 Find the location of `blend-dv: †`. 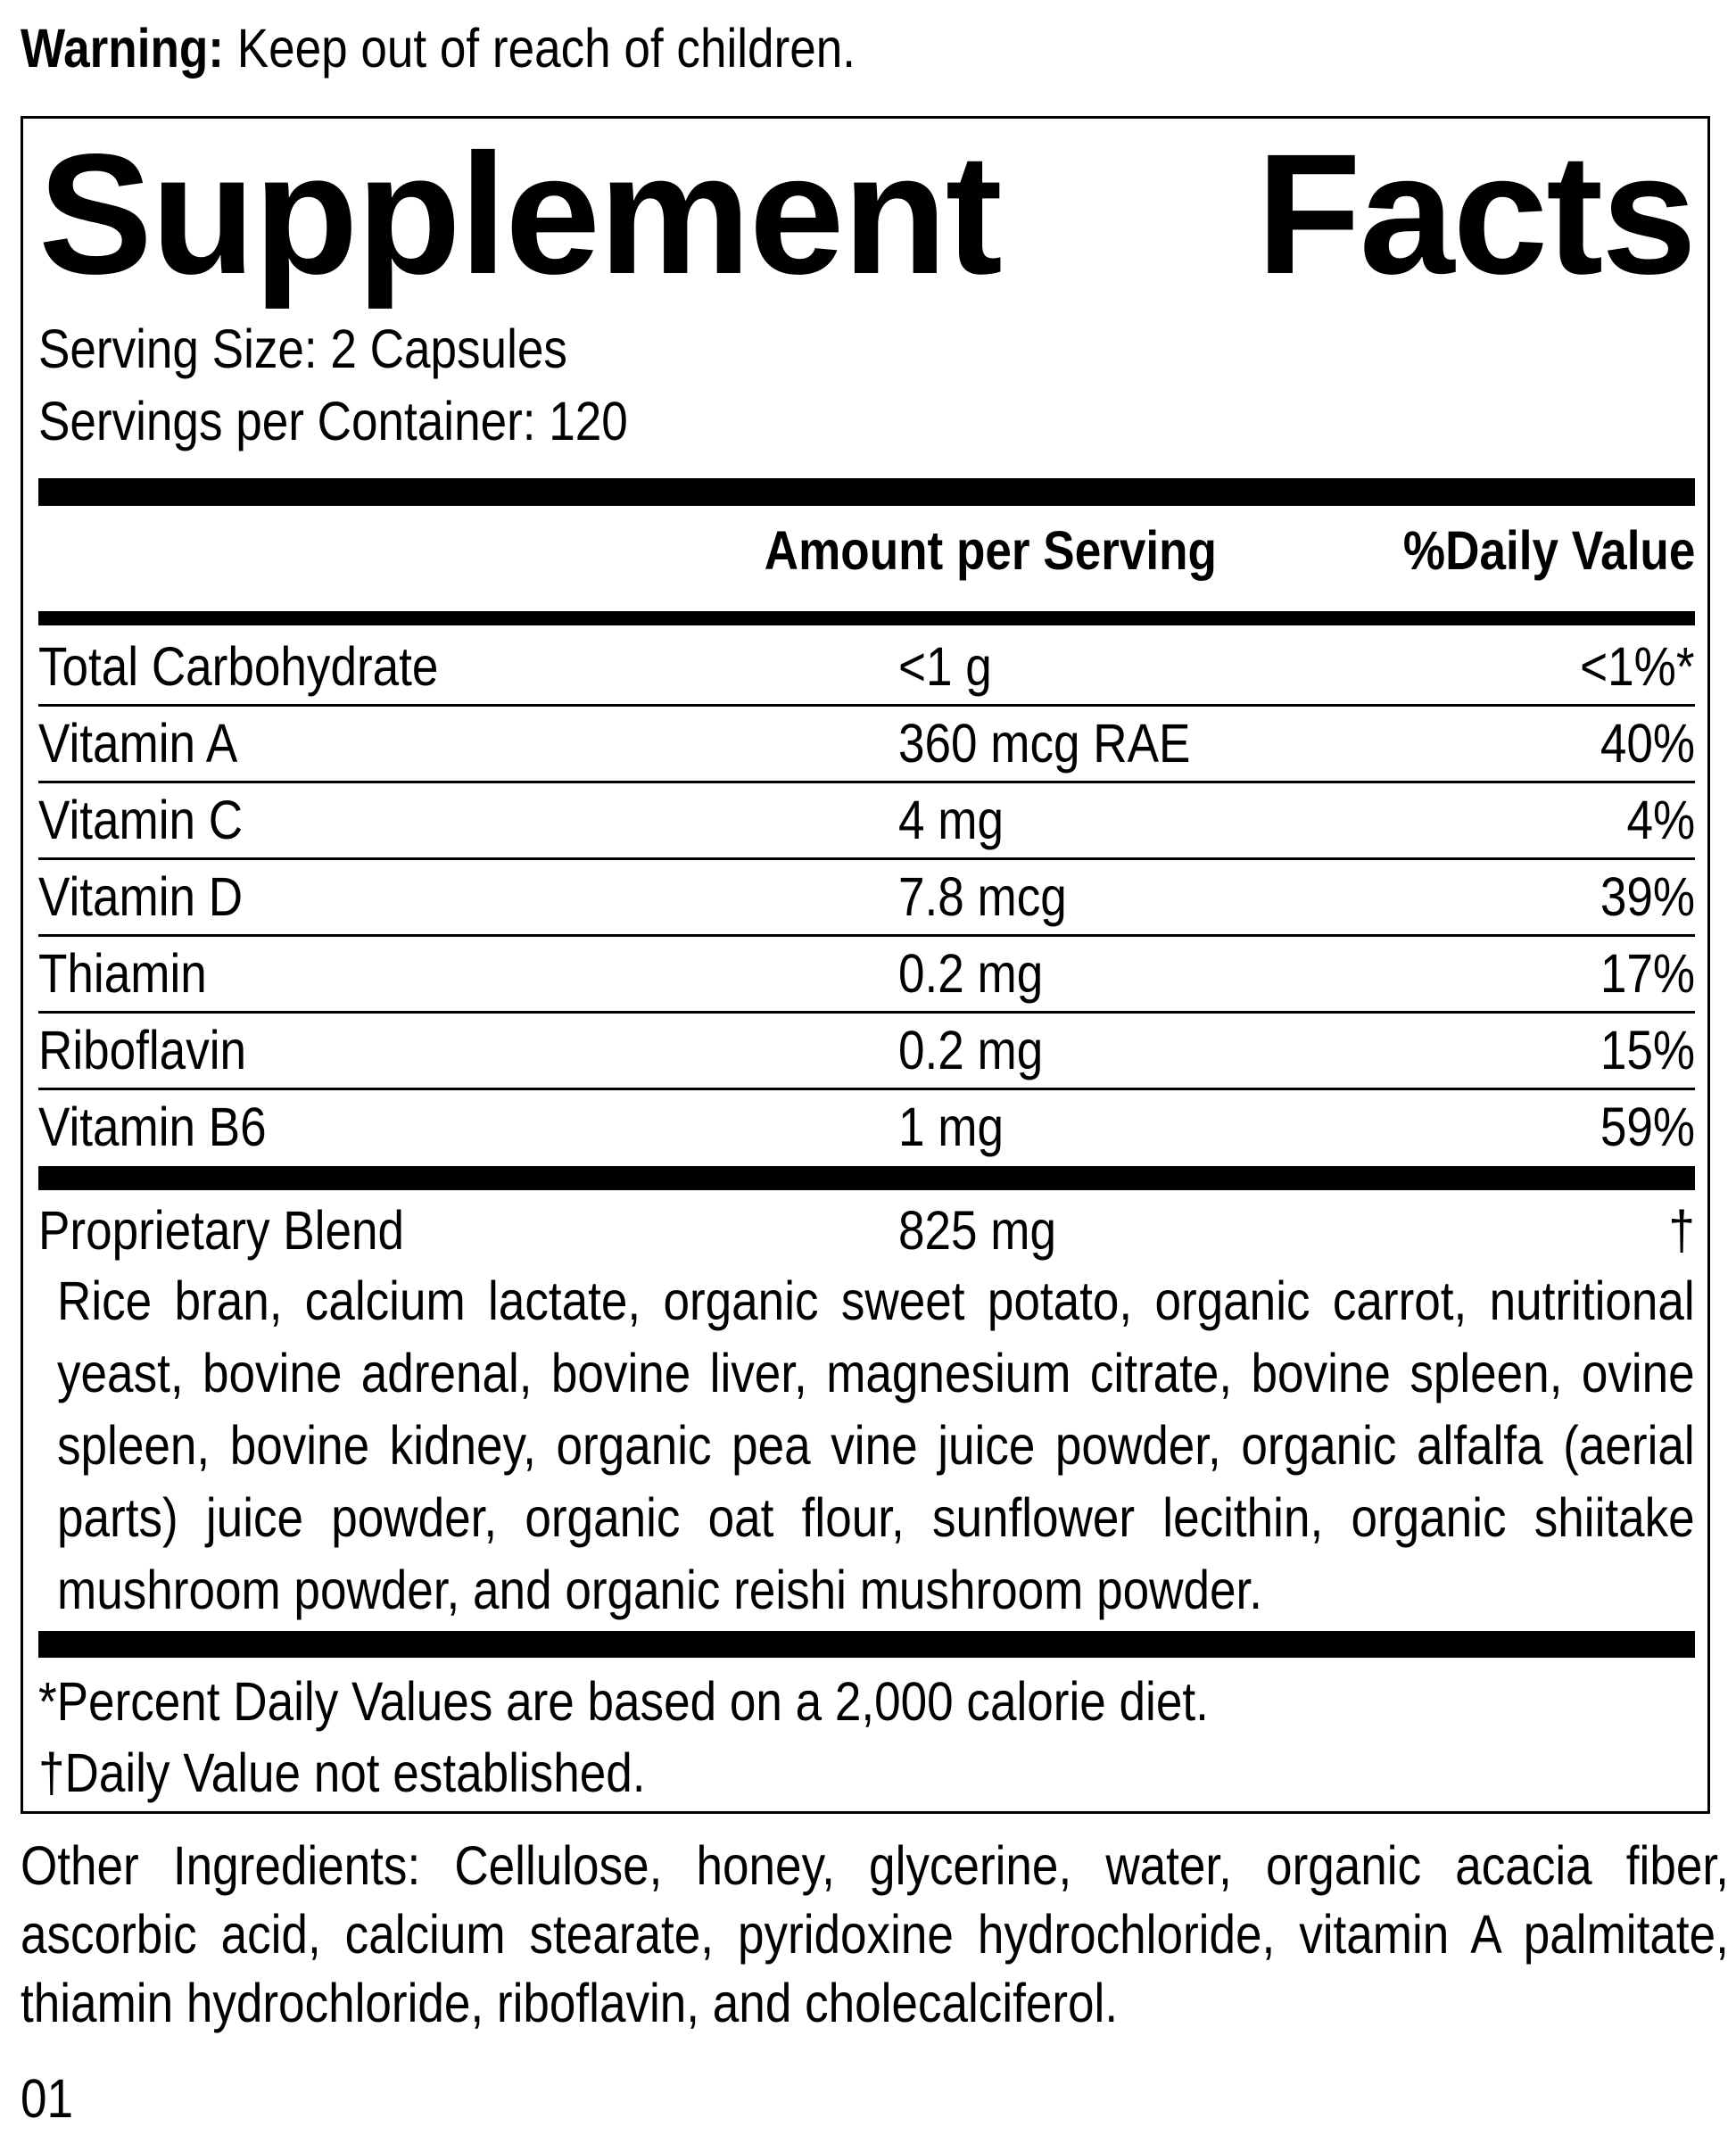

blend-dv: † is located at coordinates (1681, 1230).